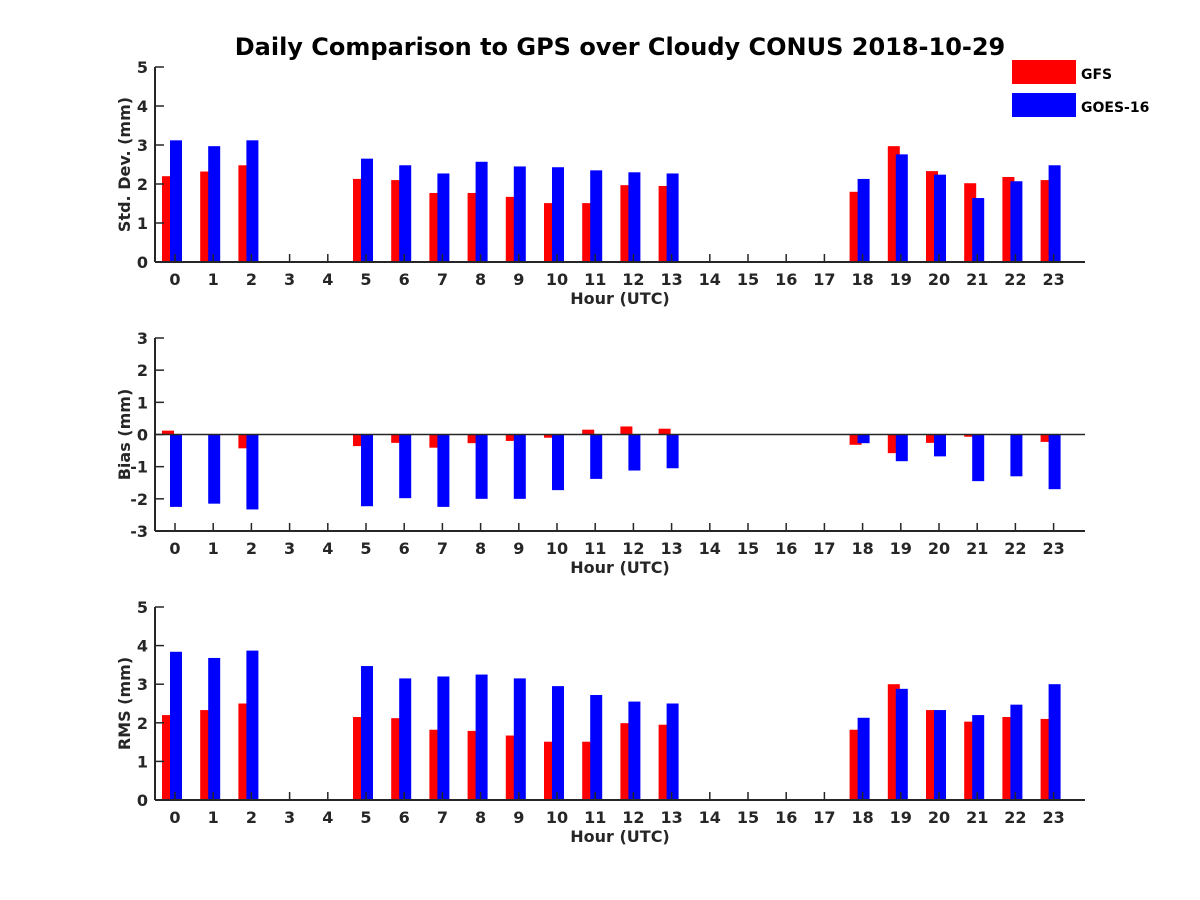 The width and height of the screenshot is (1200, 900). What do you see at coordinates (124, 435) in the screenshot?
I see `p1-y-axis-label: Bias (mm)` at bounding box center [124, 435].